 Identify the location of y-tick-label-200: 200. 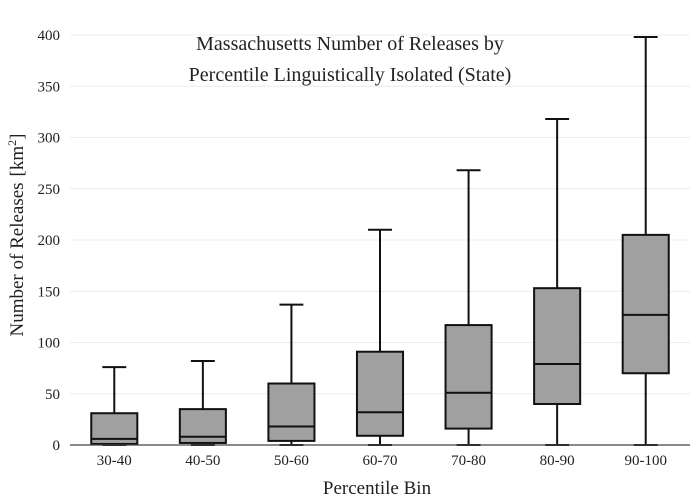
(49, 241).